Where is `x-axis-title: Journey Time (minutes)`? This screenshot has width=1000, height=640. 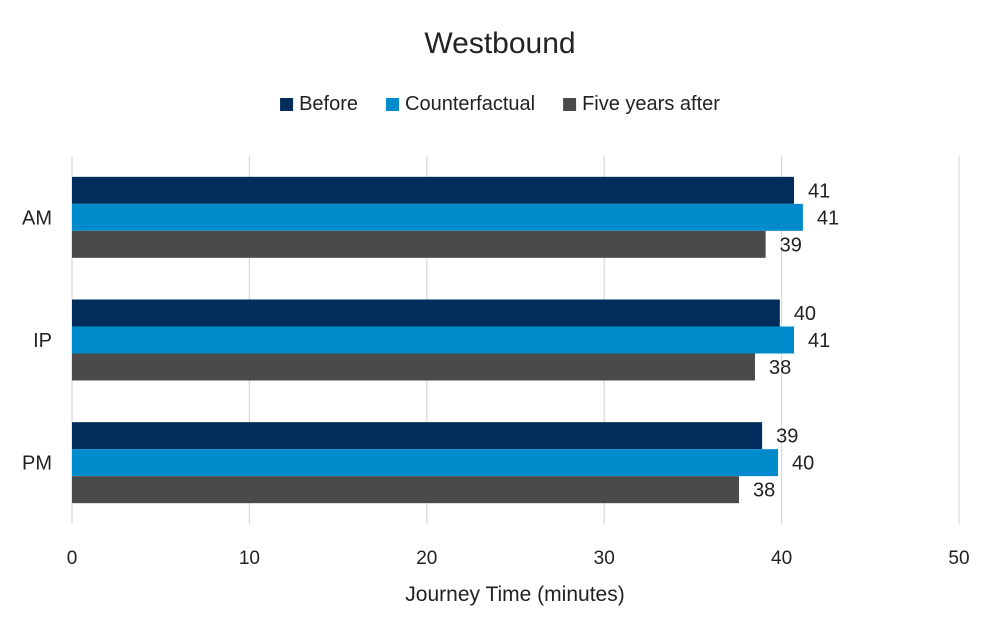
x-axis-title: Journey Time (minutes) is located at coordinates (514, 594).